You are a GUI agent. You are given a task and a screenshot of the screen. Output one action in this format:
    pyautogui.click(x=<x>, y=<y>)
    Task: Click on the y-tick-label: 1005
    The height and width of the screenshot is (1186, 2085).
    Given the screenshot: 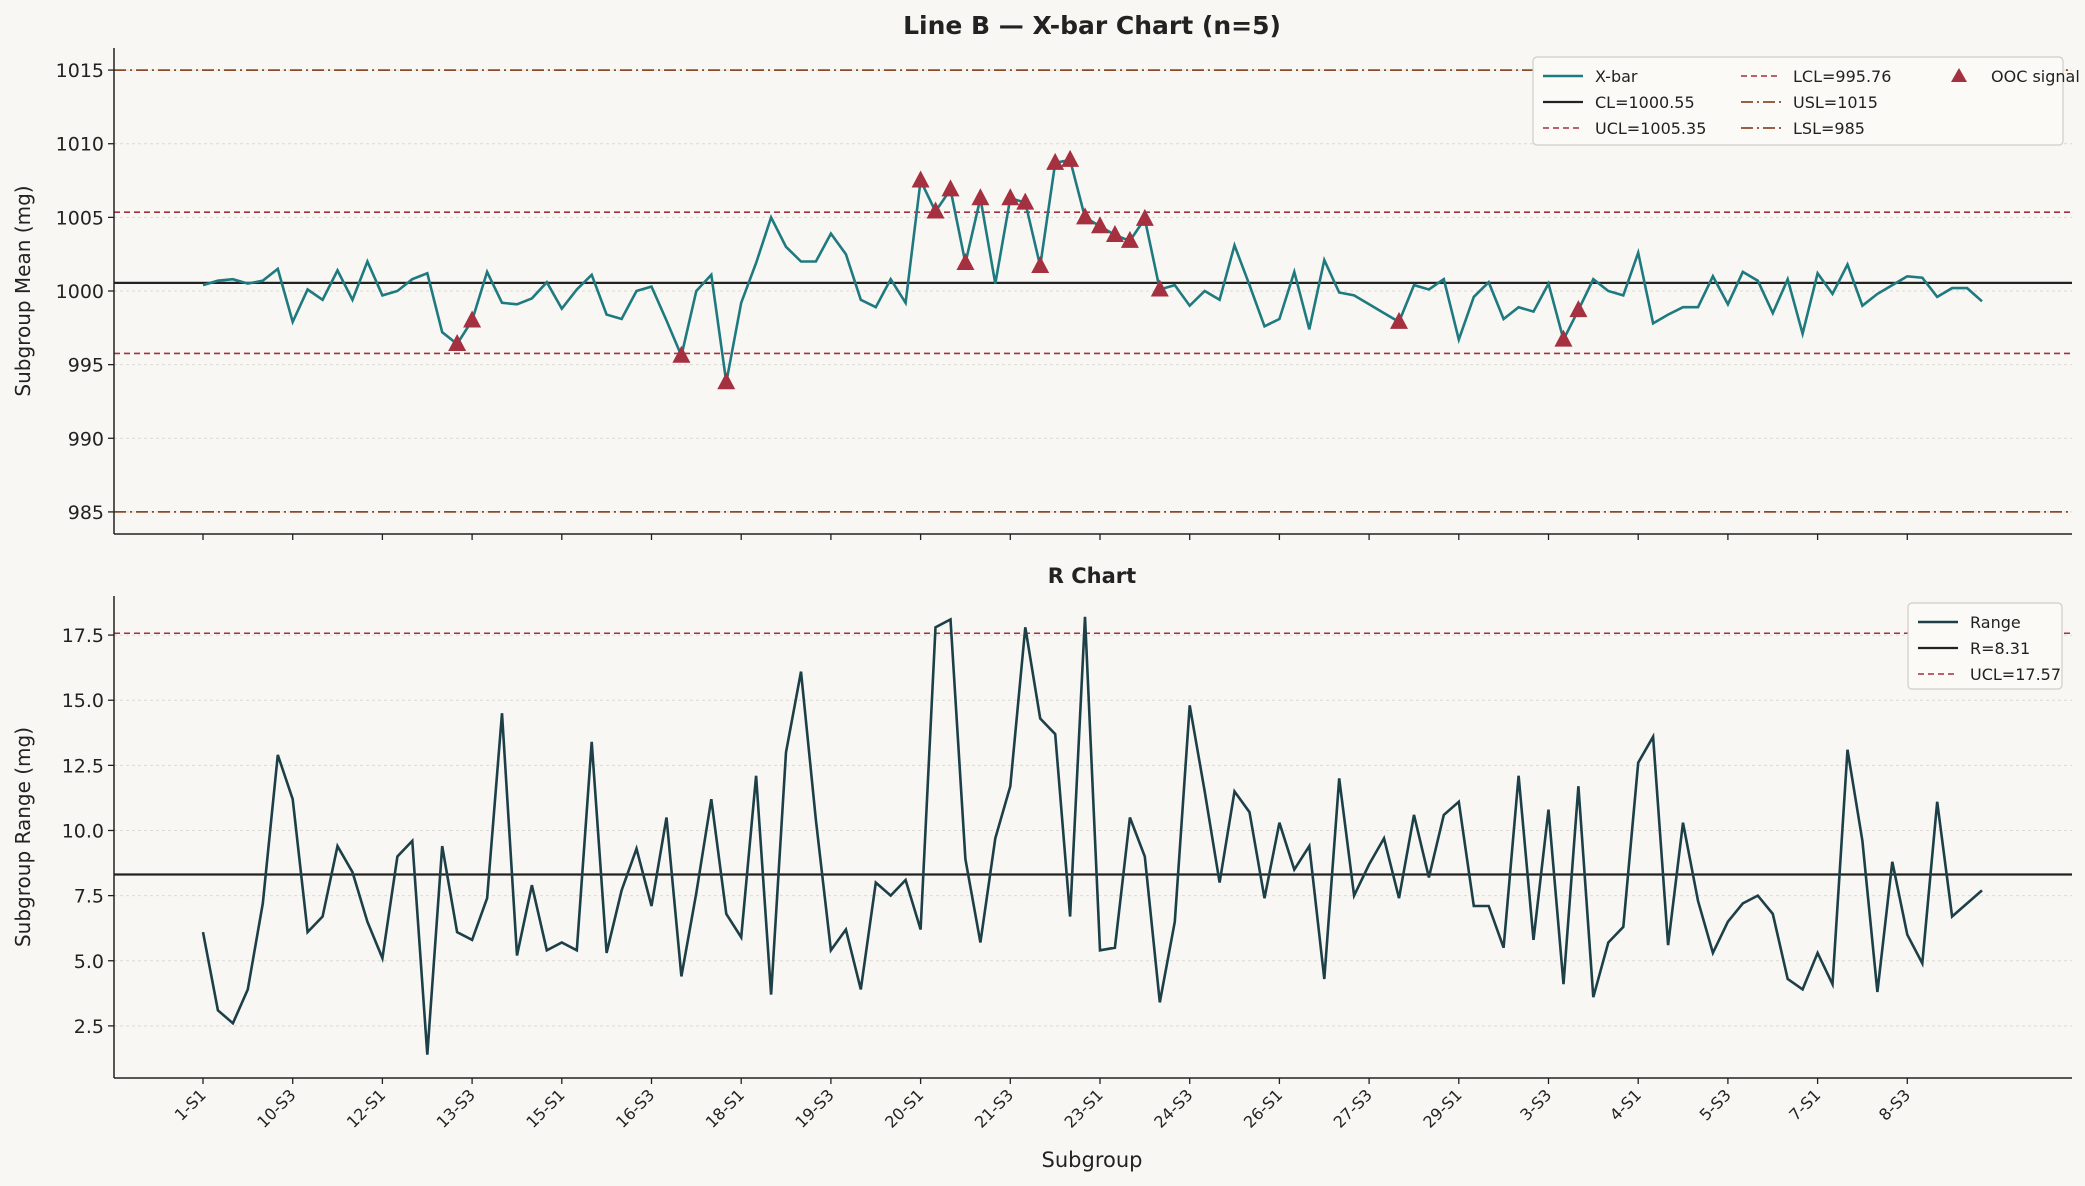 What is the action you would take?
    pyautogui.click(x=80, y=218)
    